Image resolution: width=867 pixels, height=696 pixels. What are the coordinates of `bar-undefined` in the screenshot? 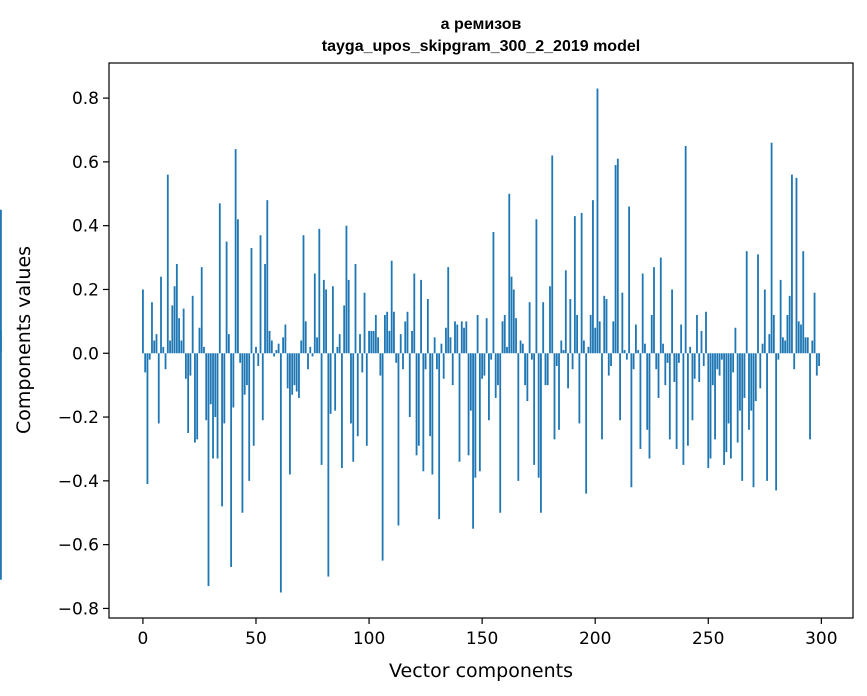 It's located at (1, 281).